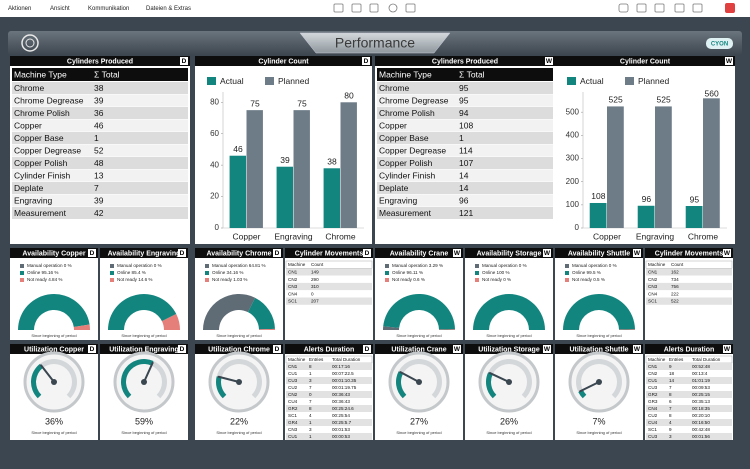  Describe the element at coordinates (509, 349) in the screenshot. I see `panel-title: Utilization Storage` at that location.